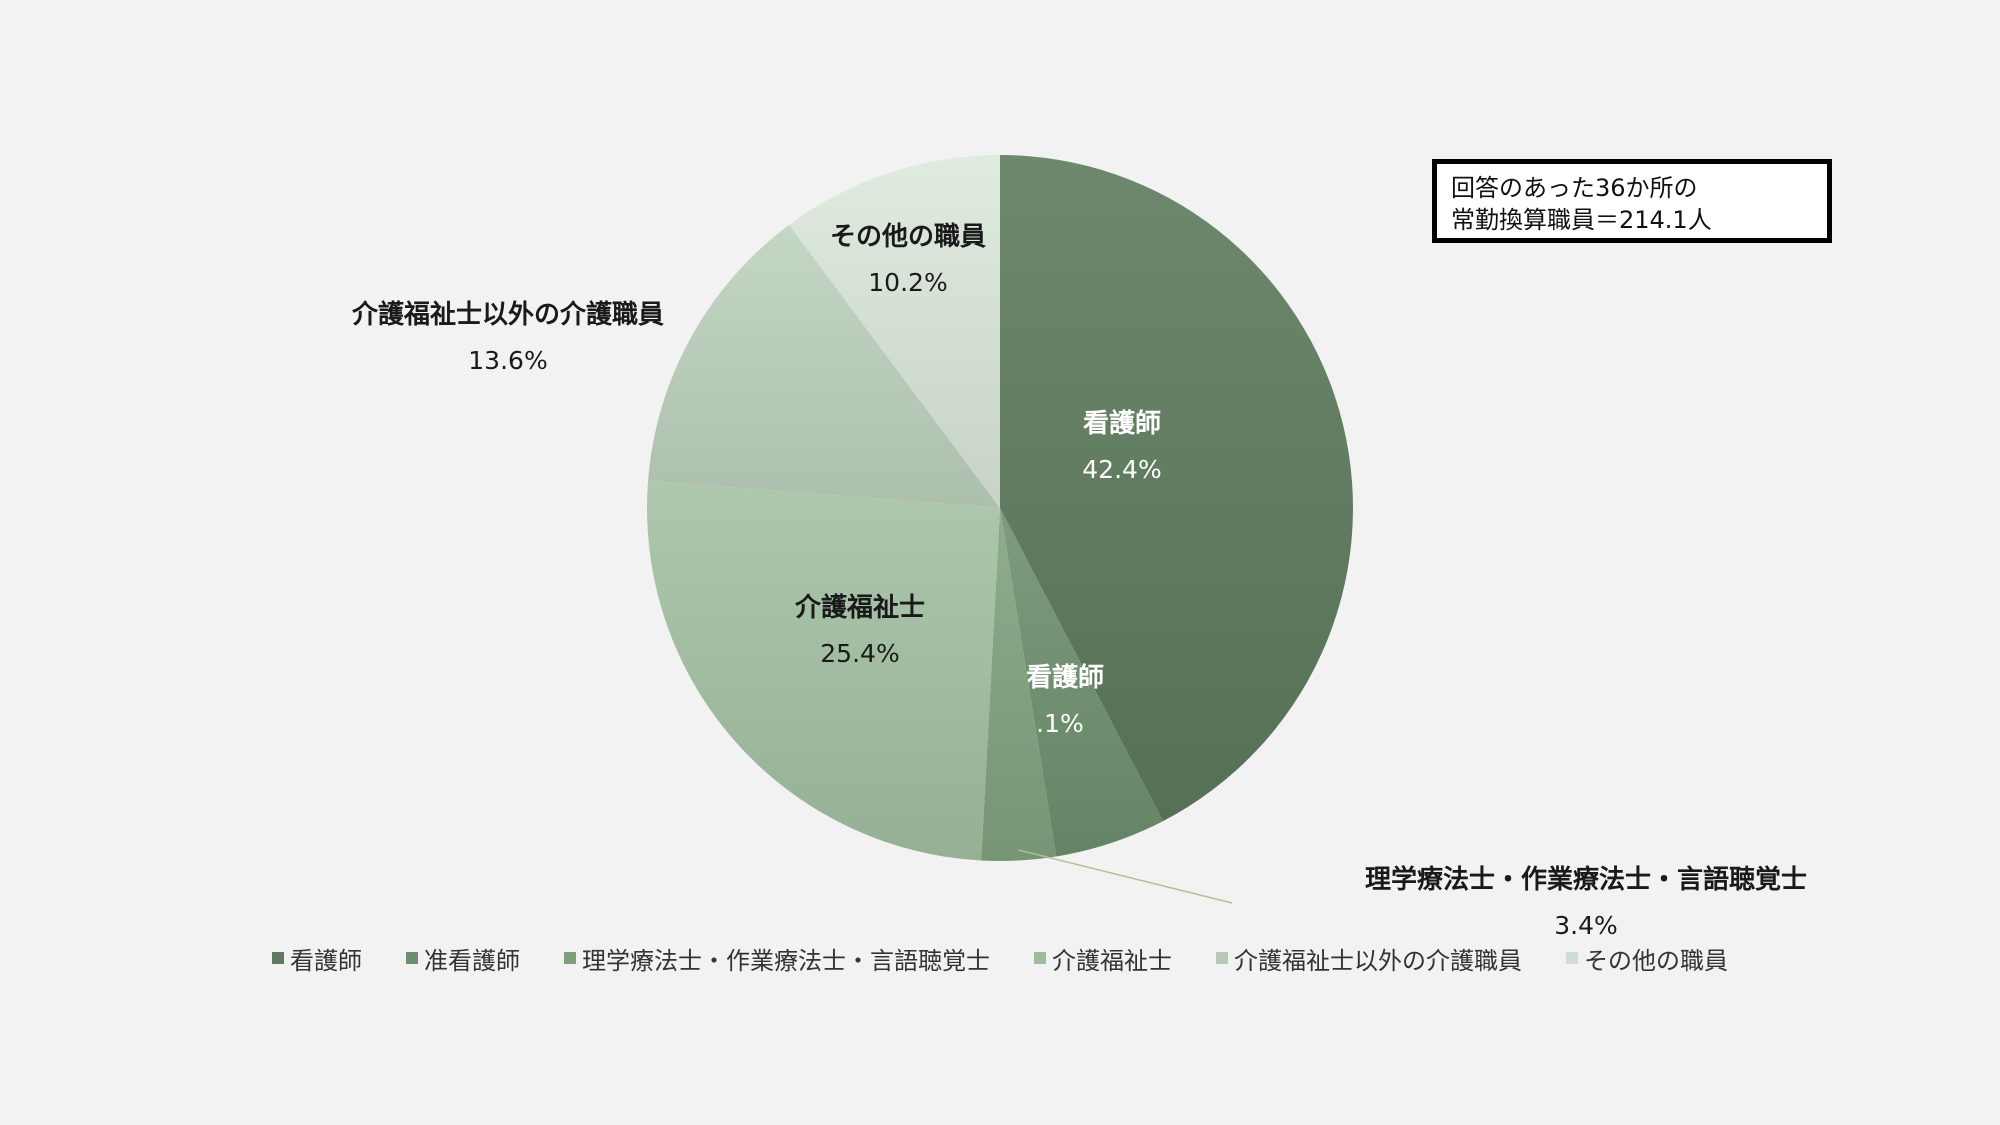 Image resolution: width=2000 pixels, height=1125 pixels. Describe the element at coordinates (859, 607) in the screenshot. I see `data-label-name: 介護福祉士` at that location.